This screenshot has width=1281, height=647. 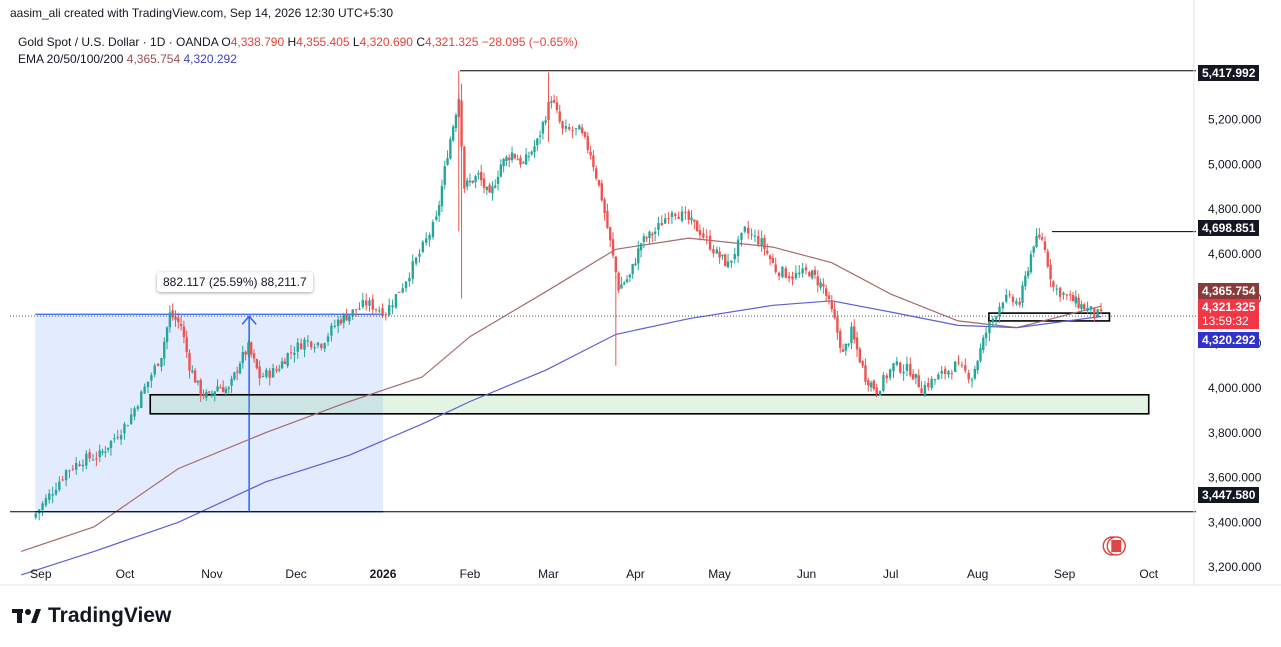 I want to click on tradingview-logo-icon, so click(x=26, y=616).